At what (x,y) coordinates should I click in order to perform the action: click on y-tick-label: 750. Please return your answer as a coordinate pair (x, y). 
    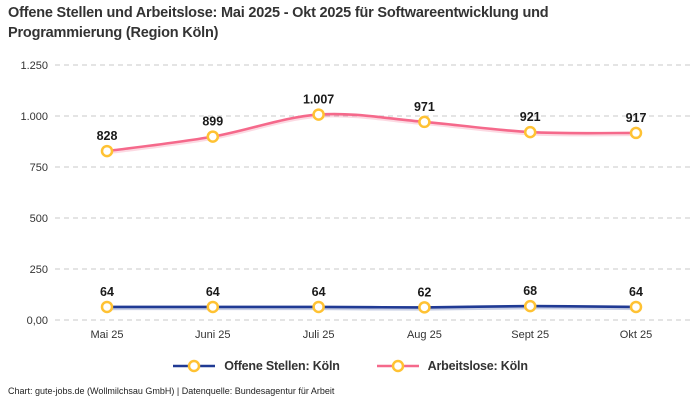
    Looking at the image, I should click on (39, 168).